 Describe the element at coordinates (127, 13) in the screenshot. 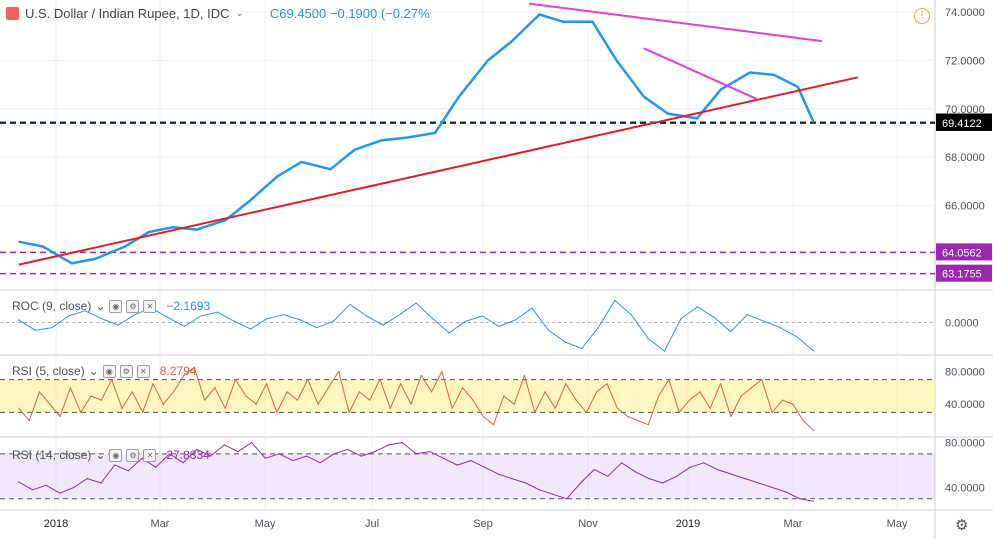

I see `symbol-title: U.S. Dollar / Indian Rupee, 1D, IDC` at that location.